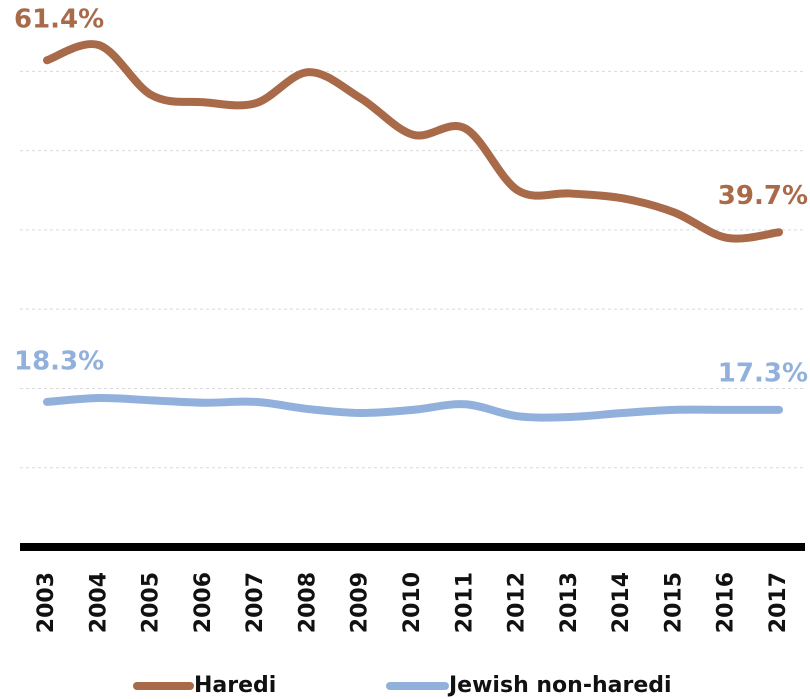 This screenshot has height=699, width=810. What do you see at coordinates (559, 685) in the screenshot?
I see `legend-label: Jewish non-haredi` at bounding box center [559, 685].